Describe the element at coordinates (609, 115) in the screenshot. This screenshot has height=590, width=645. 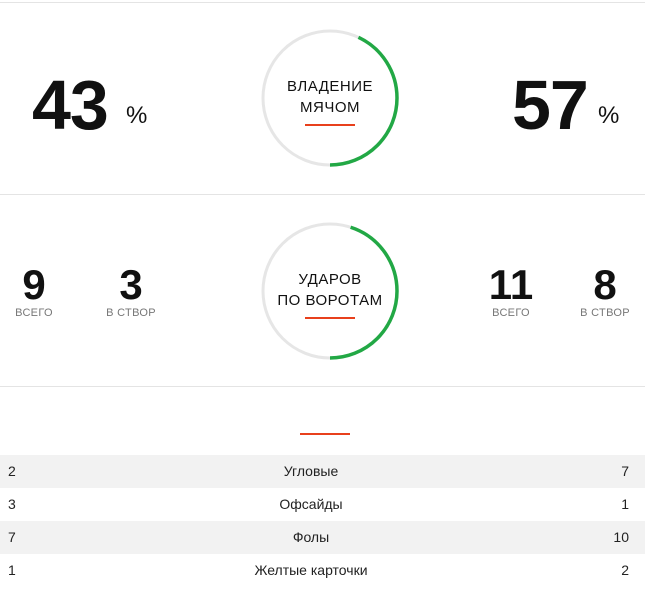
I see `possession-away-unit: %` at that location.